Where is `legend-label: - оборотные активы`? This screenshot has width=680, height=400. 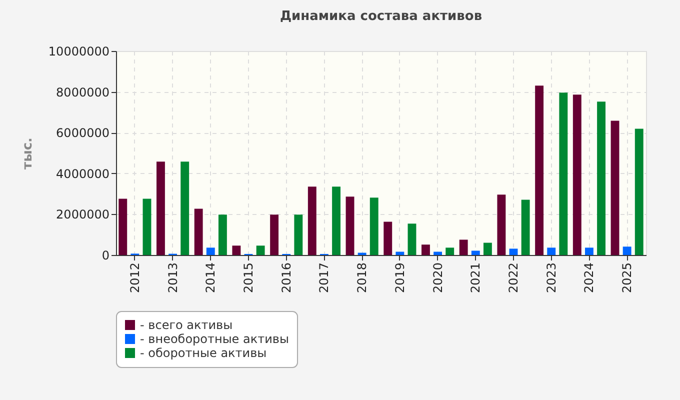 legend-label: - оборотные активы is located at coordinates (203, 353).